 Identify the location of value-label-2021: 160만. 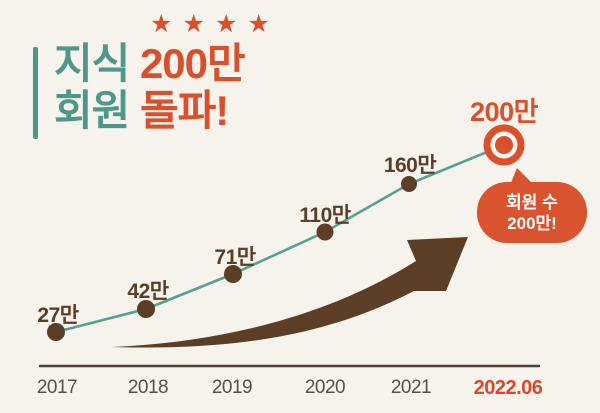
(410, 165).